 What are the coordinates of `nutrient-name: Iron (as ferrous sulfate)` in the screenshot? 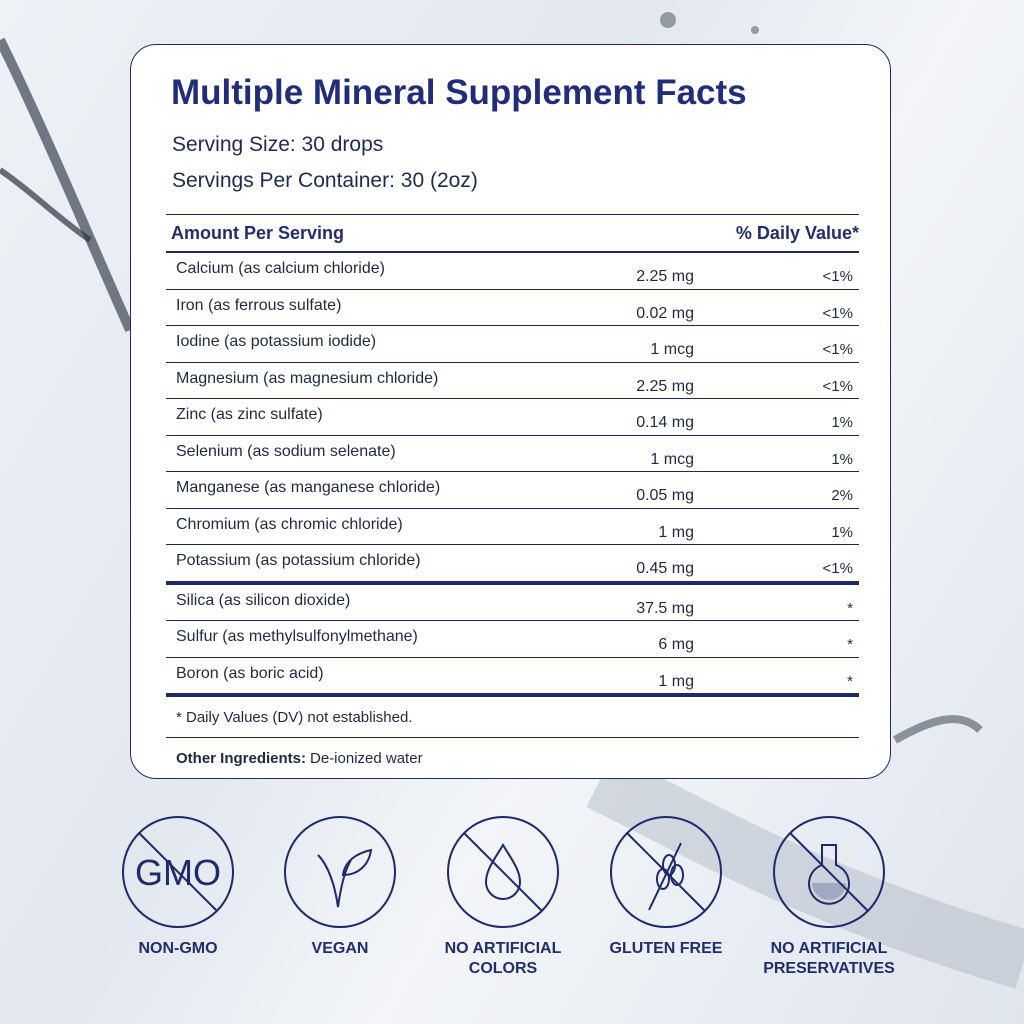 It's located at (259, 305).